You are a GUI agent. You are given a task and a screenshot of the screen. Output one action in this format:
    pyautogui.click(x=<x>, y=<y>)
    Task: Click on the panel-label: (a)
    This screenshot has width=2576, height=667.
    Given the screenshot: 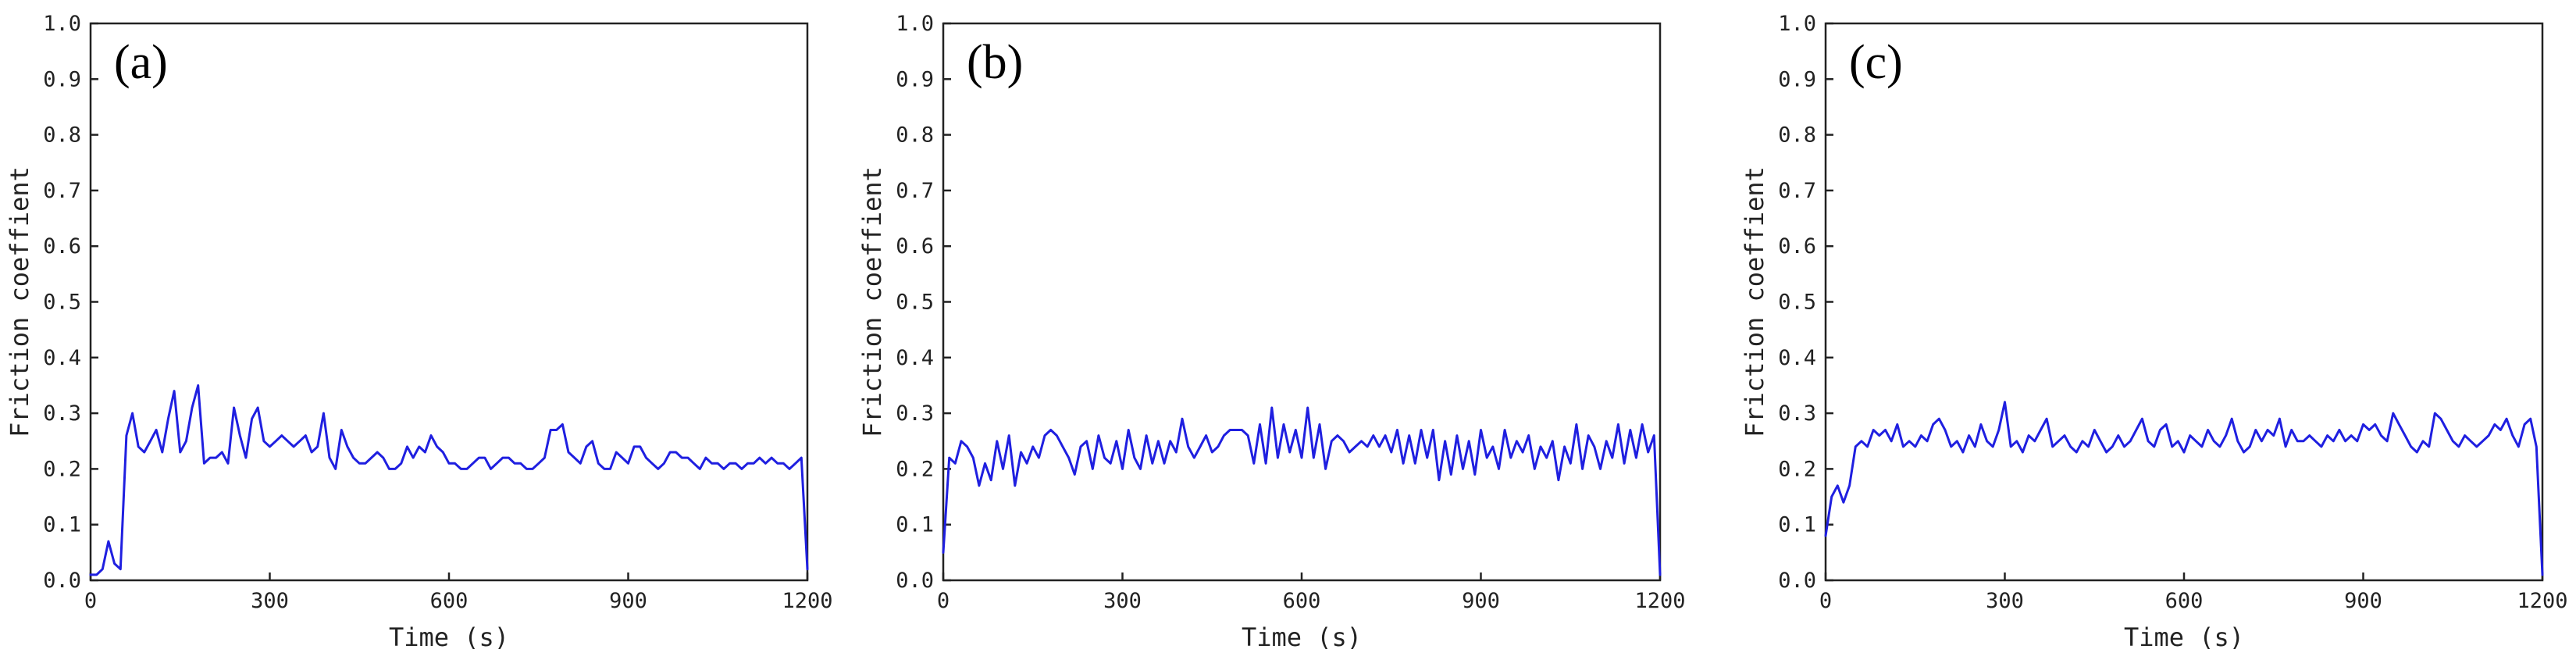 What is the action you would take?
    pyautogui.click(x=141, y=62)
    